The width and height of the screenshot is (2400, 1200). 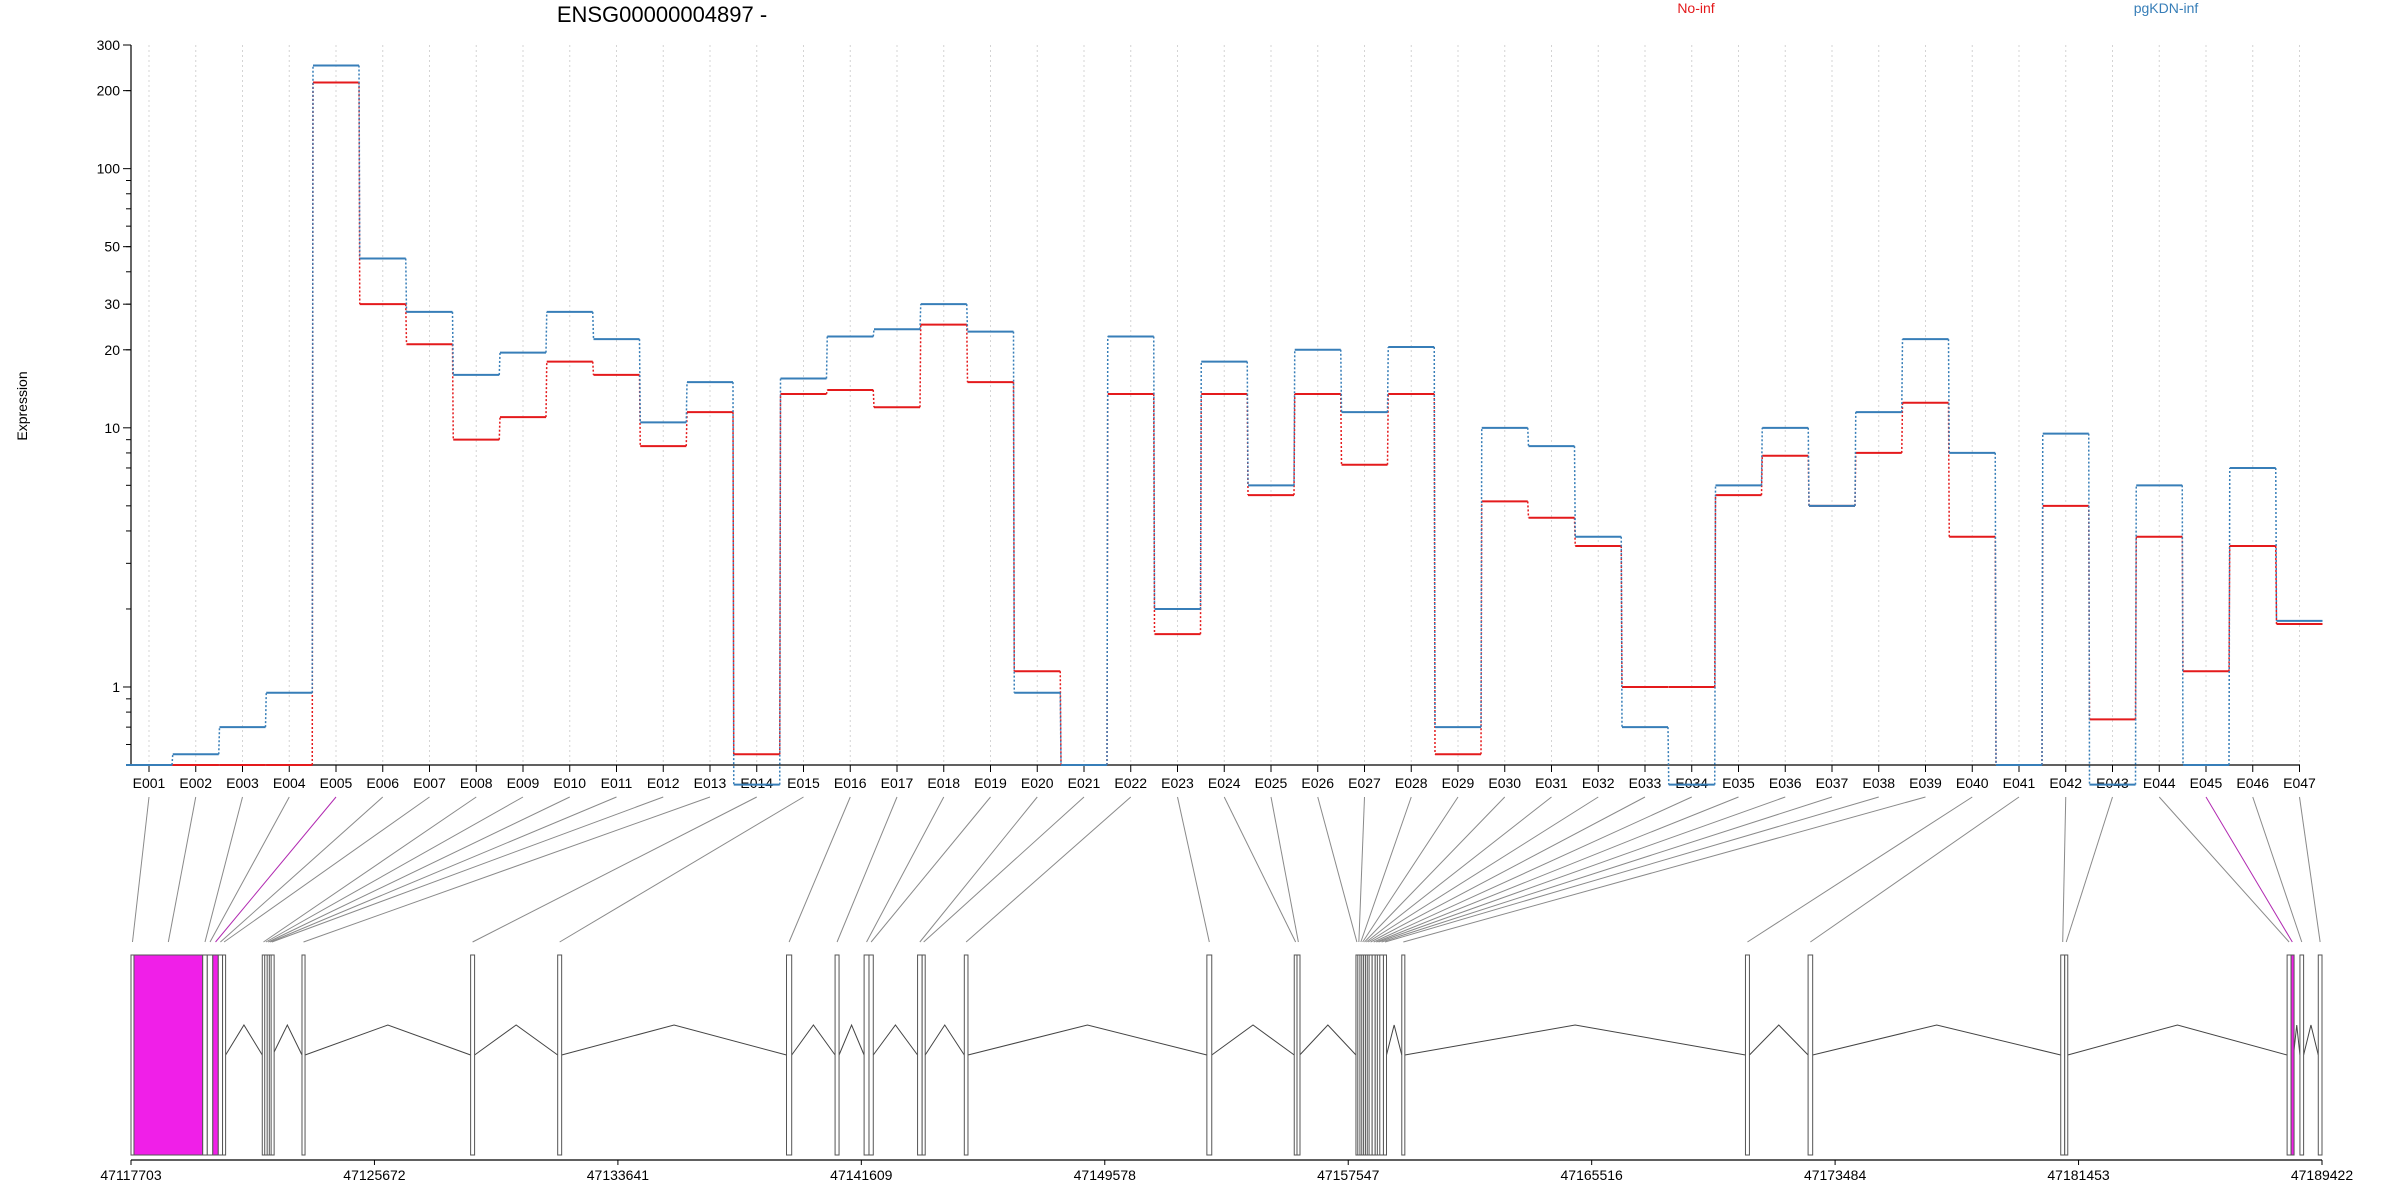 I want to click on exon-connector-E004, so click(x=249, y=869).